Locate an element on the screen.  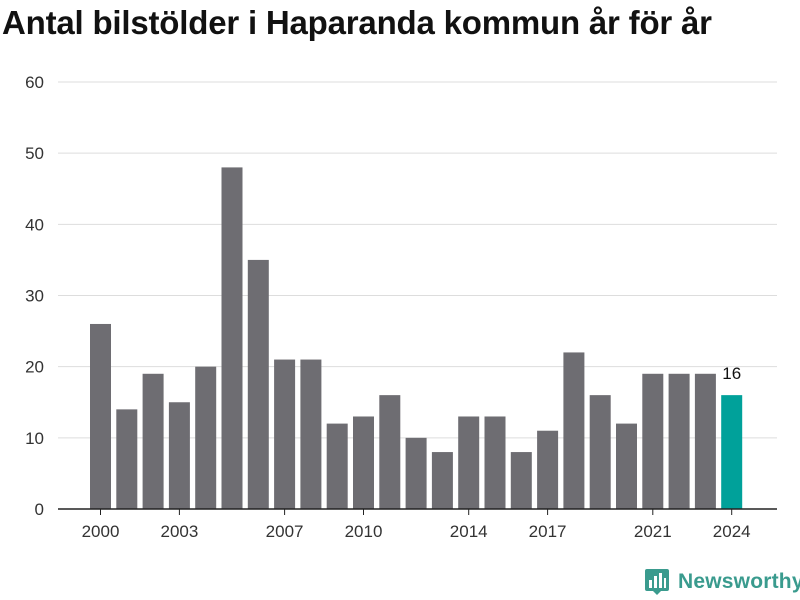
x-tick-label: 2000 is located at coordinates (101, 531).